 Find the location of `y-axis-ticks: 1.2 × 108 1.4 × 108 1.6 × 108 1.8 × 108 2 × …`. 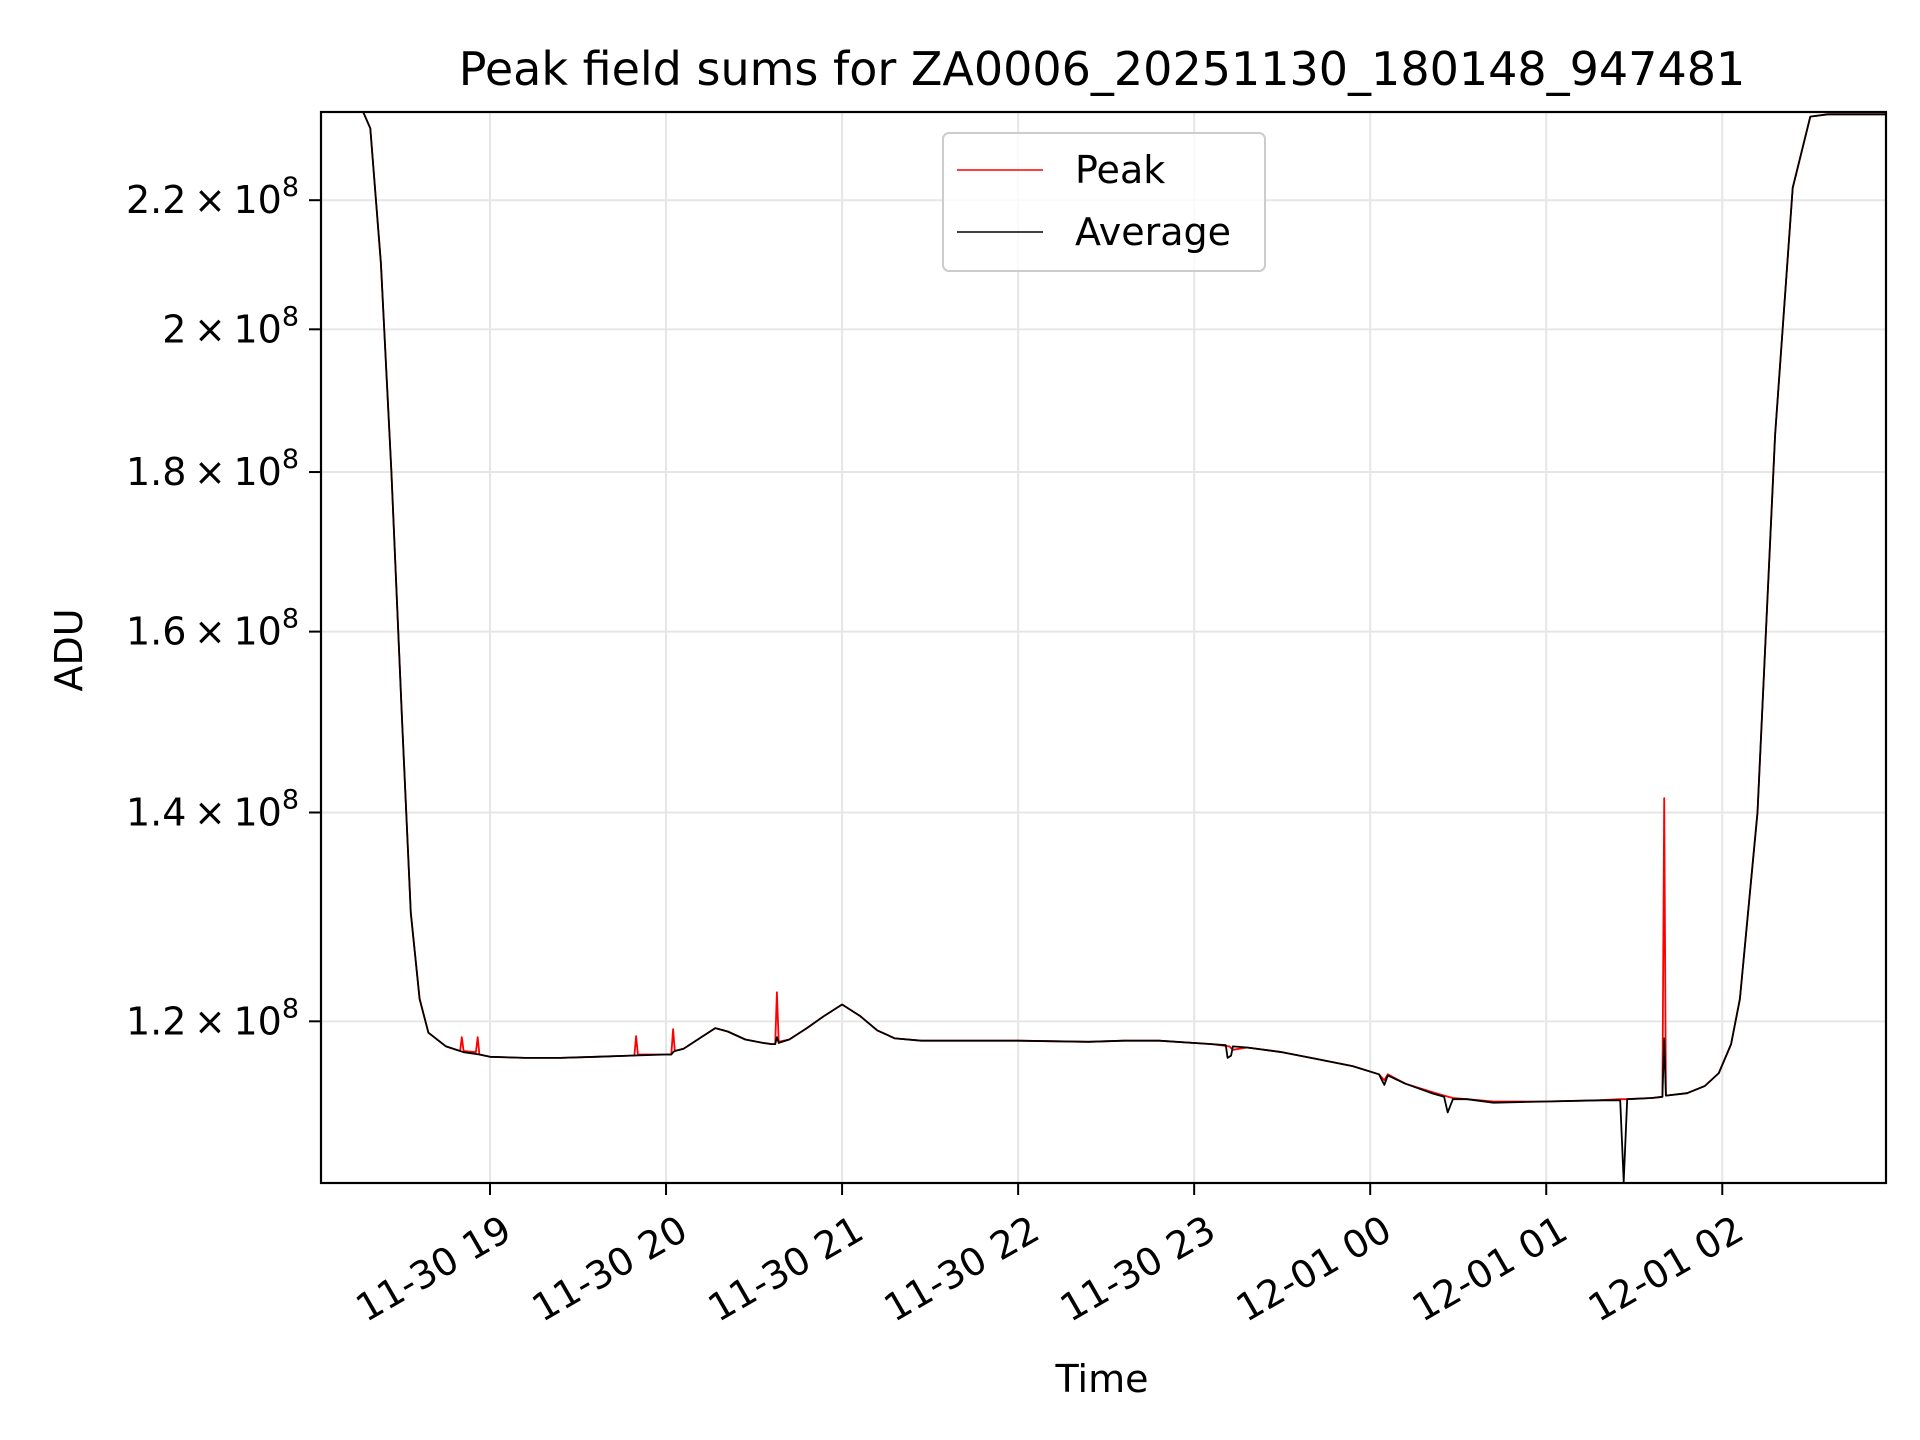

y-axis-ticks: 1.2 × 108 1.4 × 108 1.6 × 108 1.8 × 108 2 × … is located at coordinates (223, 607).